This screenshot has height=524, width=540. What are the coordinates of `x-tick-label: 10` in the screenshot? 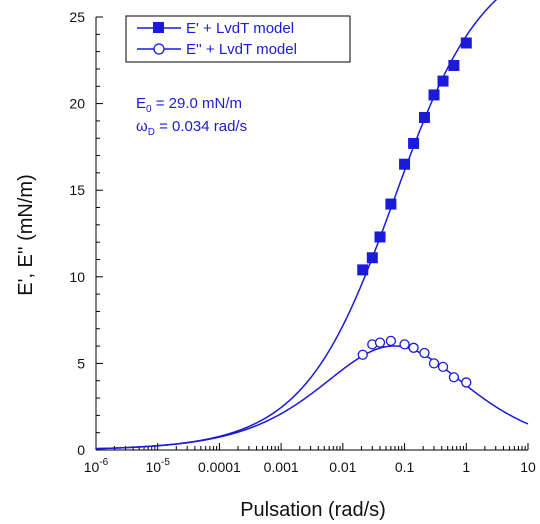 It's located at (528, 467).